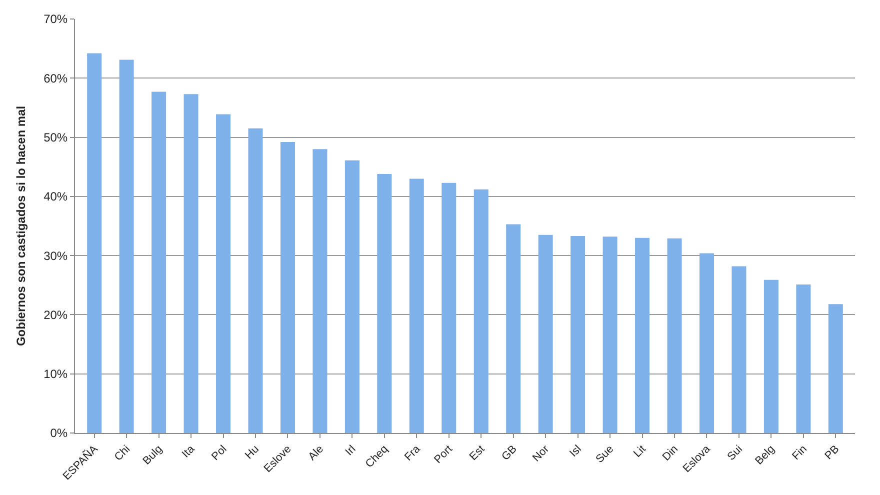 Image resolution: width=880 pixels, height=495 pixels. What do you see at coordinates (765, 455) in the screenshot?
I see `x-tick-label: Belg` at bounding box center [765, 455].